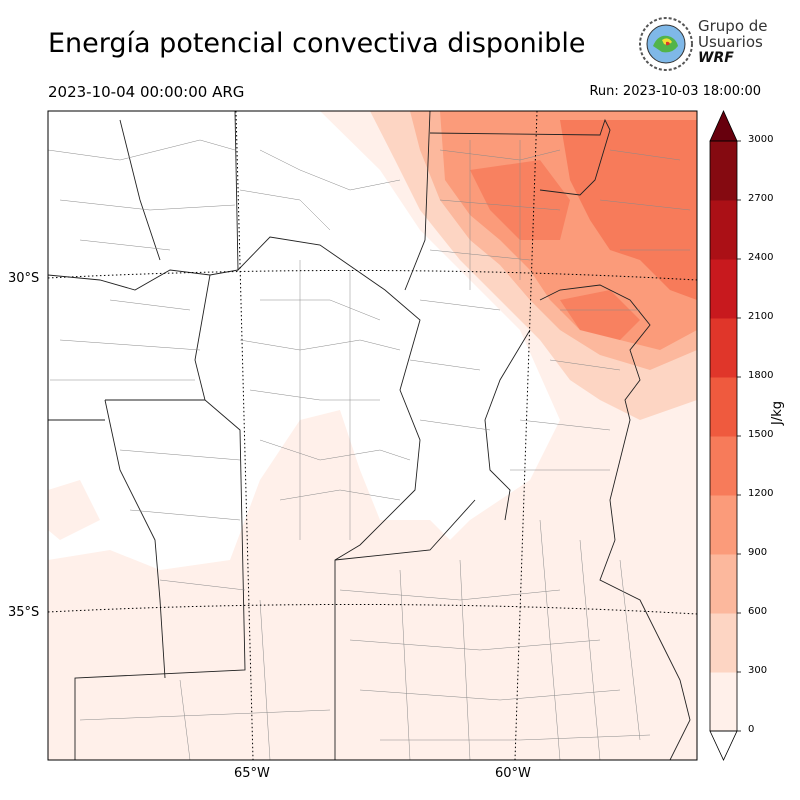 The height and width of the screenshot is (800, 800). I want to click on colorbar-tick-label: 2700, so click(761, 198).